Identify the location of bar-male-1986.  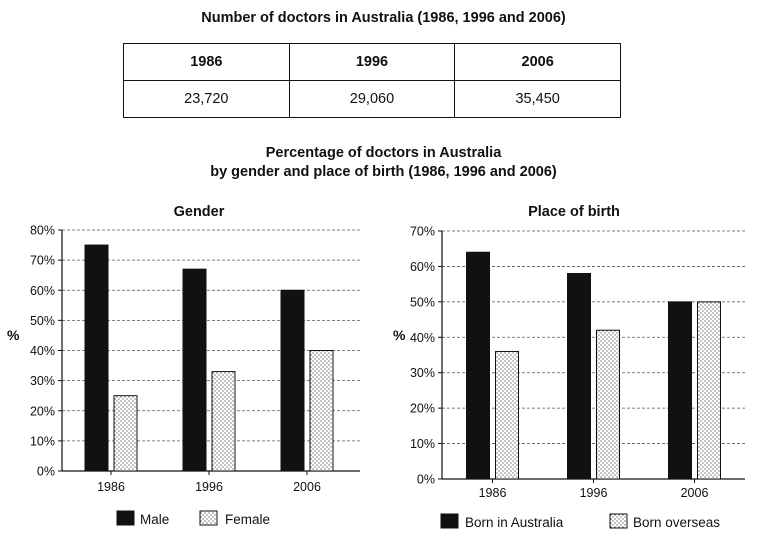
(96, 358).